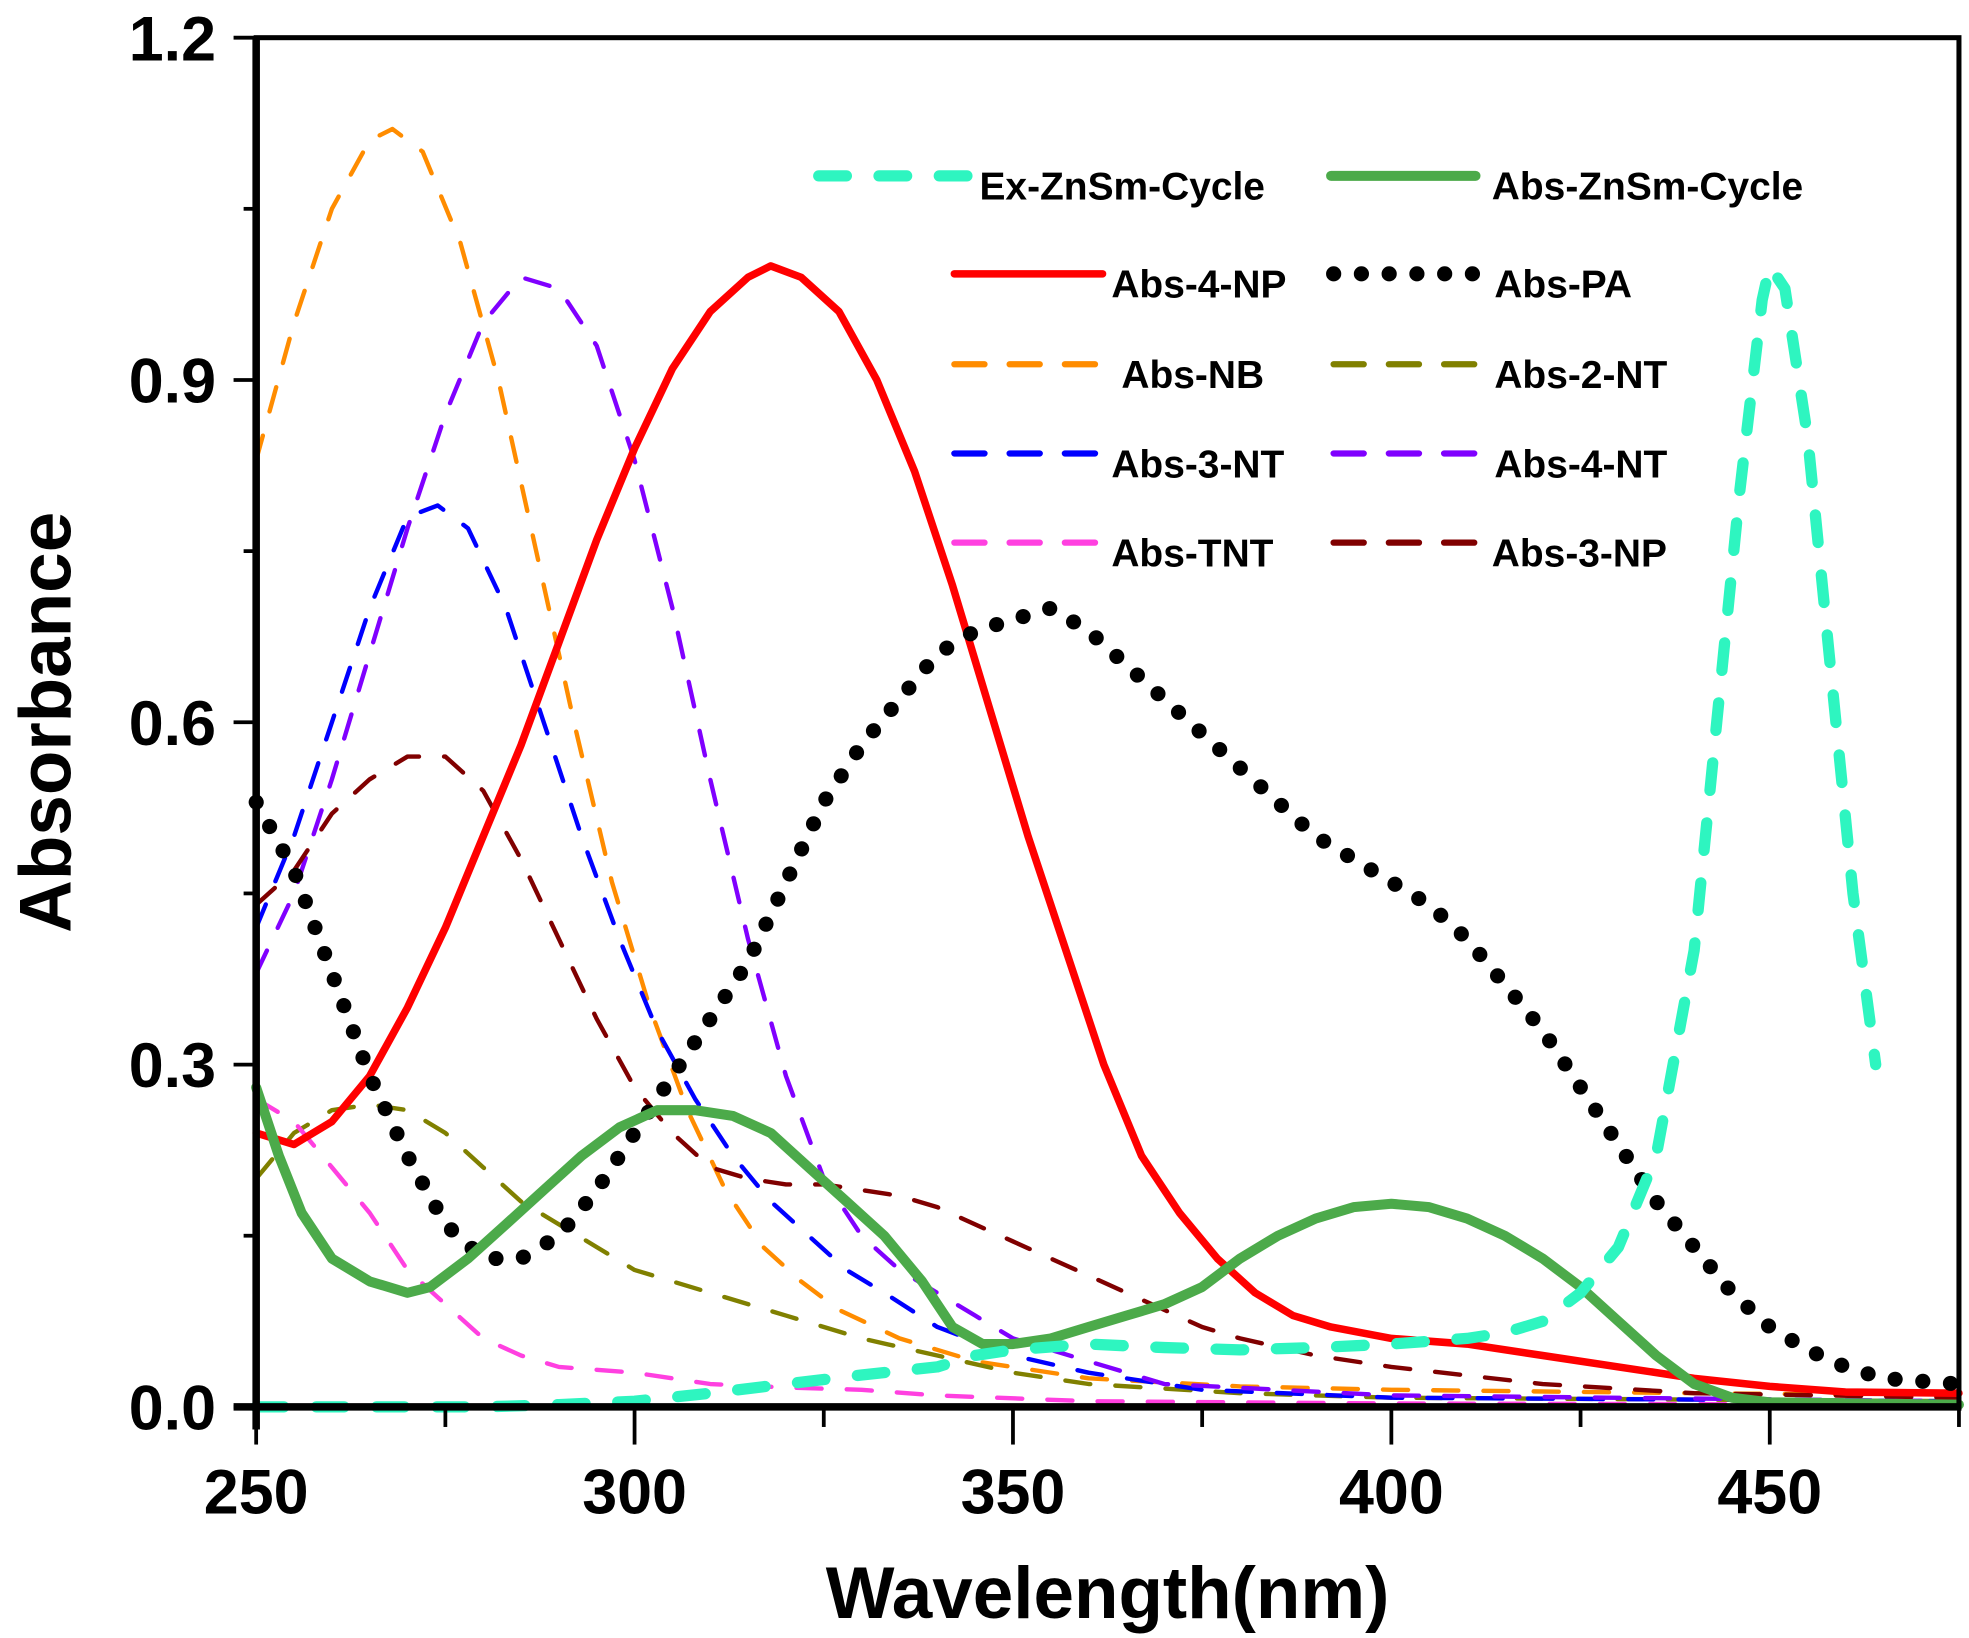 This screenshot has width=1969, height=1638. Describe the element at coordinates (1580, 375) in the screenshot. I see `legend-label: Abs-2-NT` at that location.